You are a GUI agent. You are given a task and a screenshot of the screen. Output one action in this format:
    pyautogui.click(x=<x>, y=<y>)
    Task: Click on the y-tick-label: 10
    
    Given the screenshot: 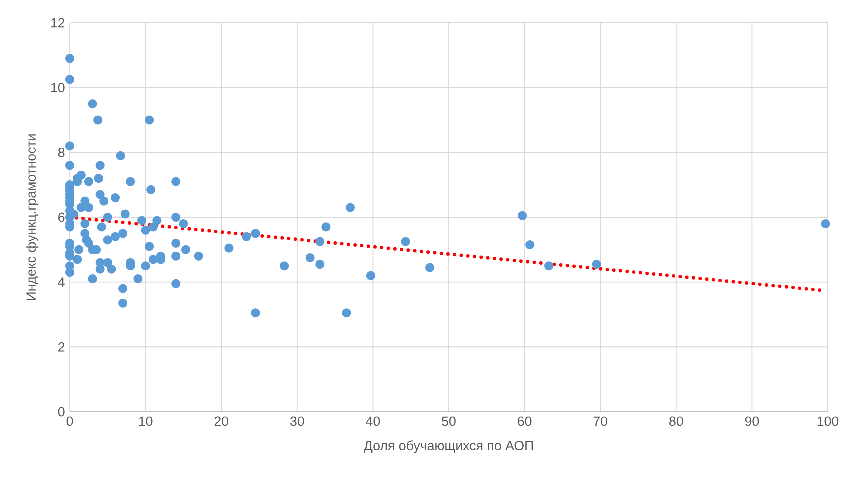 What is the action you would take?
    pyautogui.click(x=58, y=88)
    